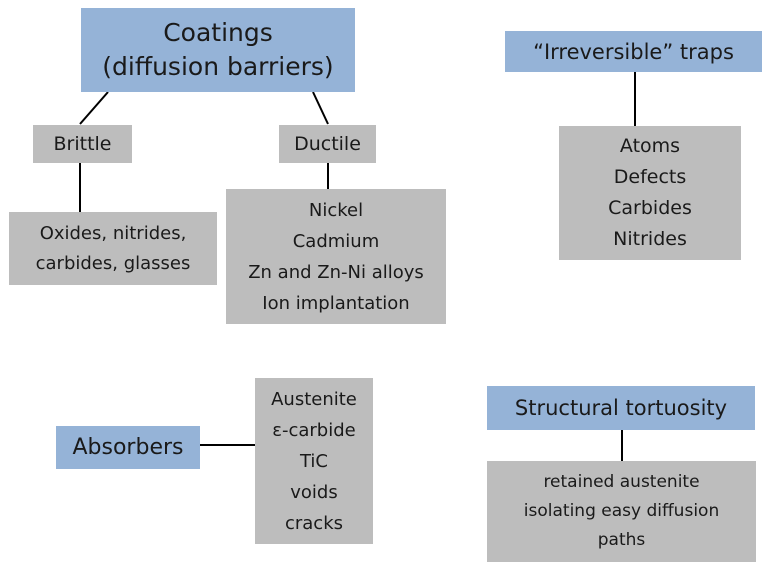  What do you see at coordinates (94, 108) in the screenshot?
I see `connector-coatings-brittle` at bounding box center [94, 108].